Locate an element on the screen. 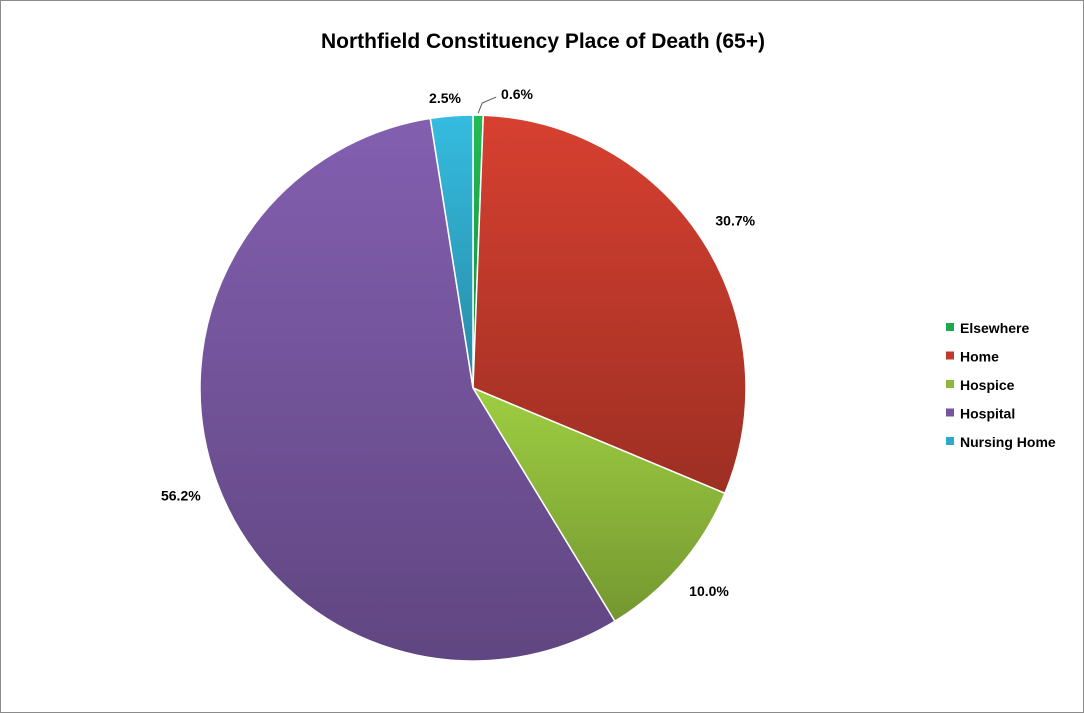 Image resolution: width=1084 pixels, height=714 pixels. leader-lines is located at coordinates (487, 105).